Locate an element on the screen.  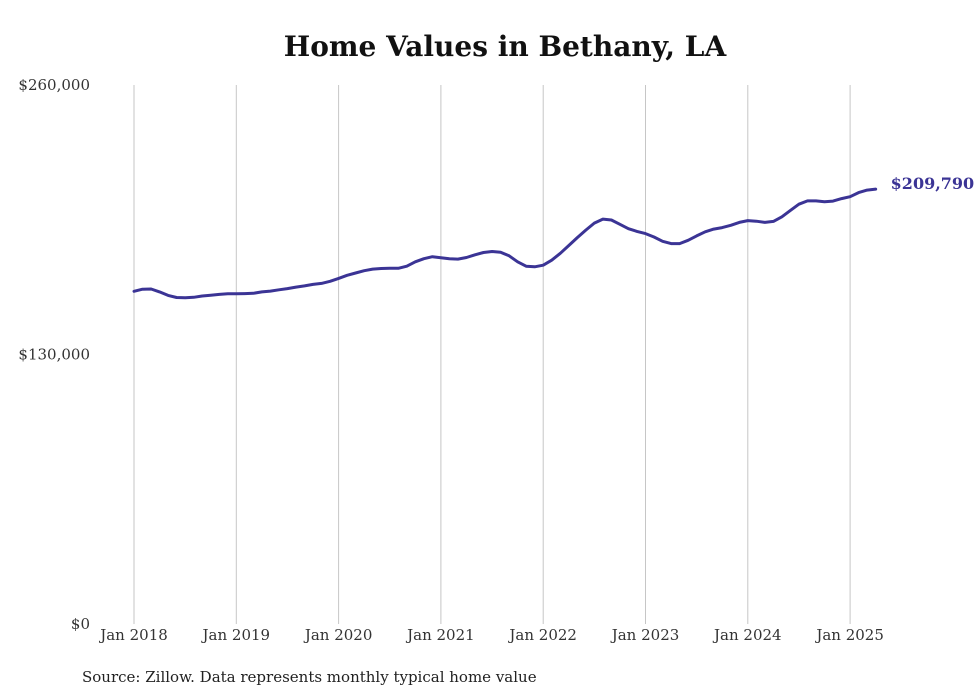
y-tick-label: $260,000 is located at coordinates (54, 85).